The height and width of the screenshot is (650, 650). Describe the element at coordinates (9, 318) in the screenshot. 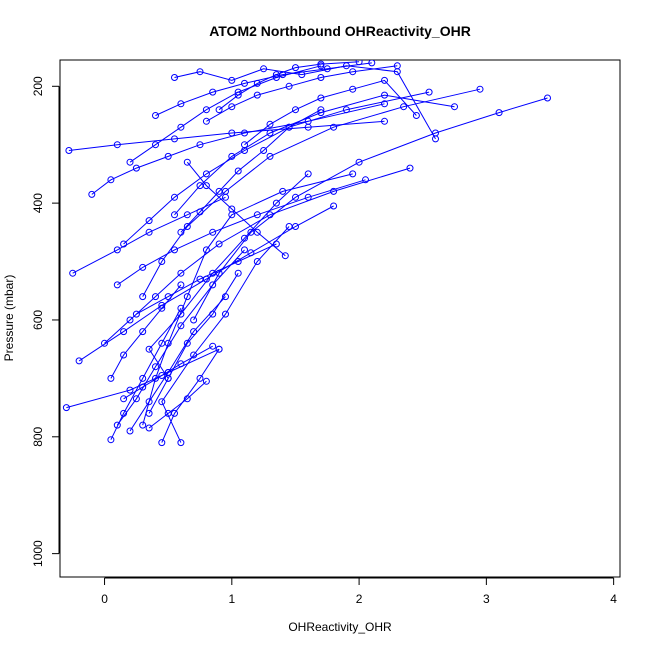

I see `y-axis-label: Pressure (mbar)` at that location.